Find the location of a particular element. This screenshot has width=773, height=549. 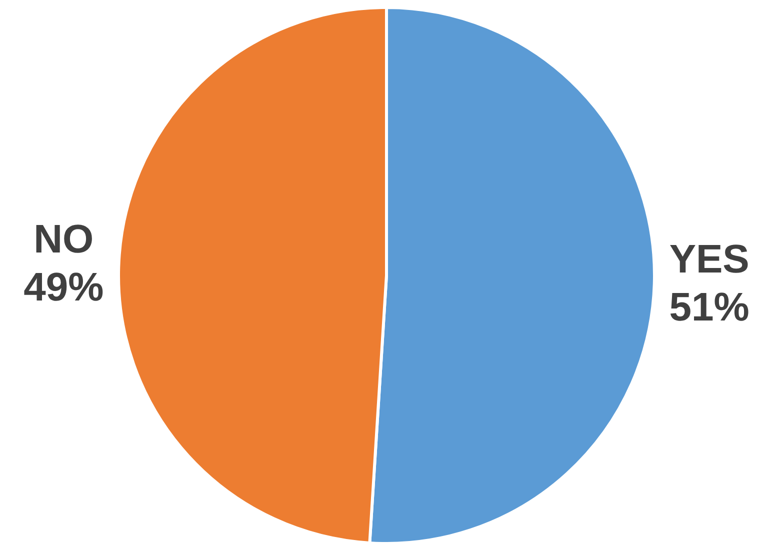

data-label: 51% is located at coordinates (709, 308).